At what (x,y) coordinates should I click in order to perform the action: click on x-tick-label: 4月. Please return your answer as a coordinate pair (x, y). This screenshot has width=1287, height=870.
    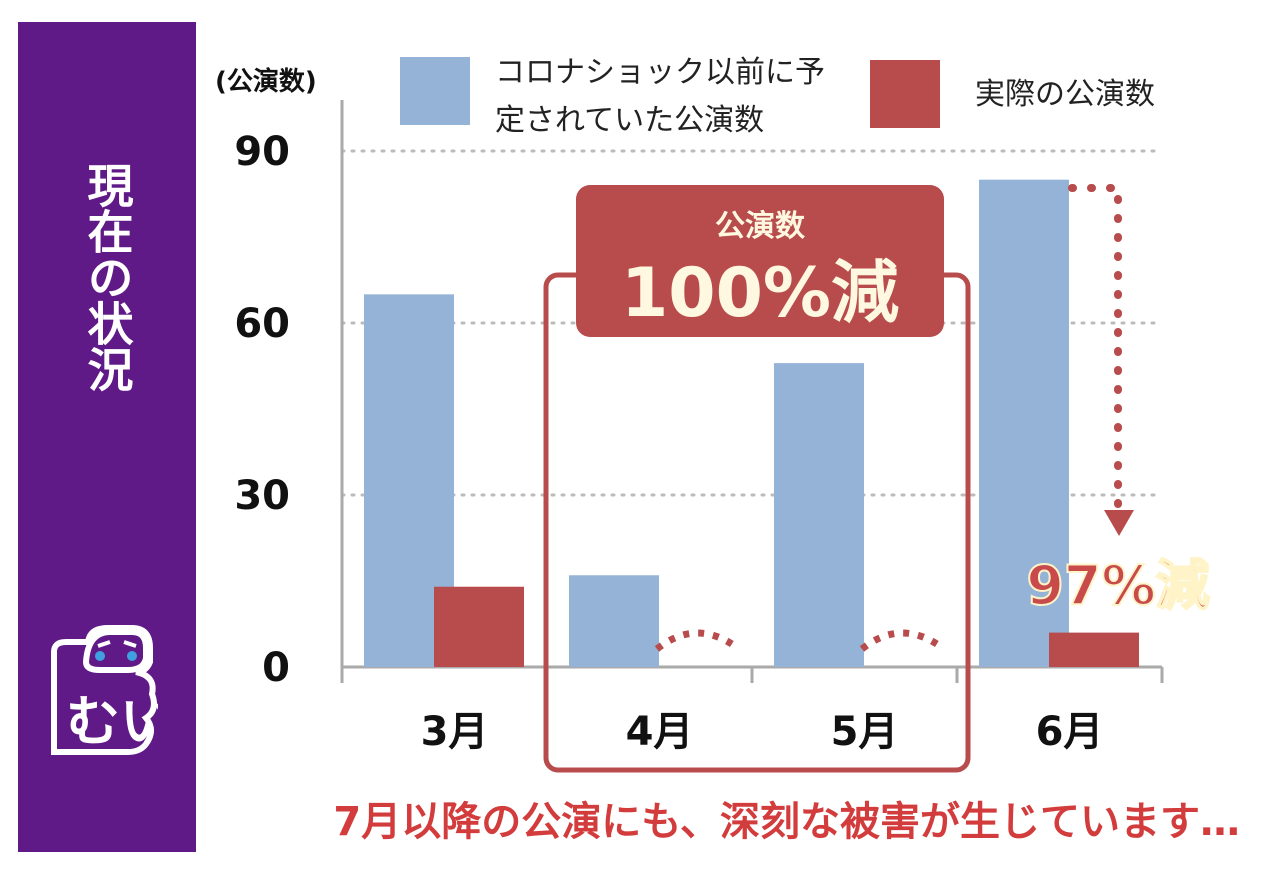
    Looking at the image, I should click on (660, 732).